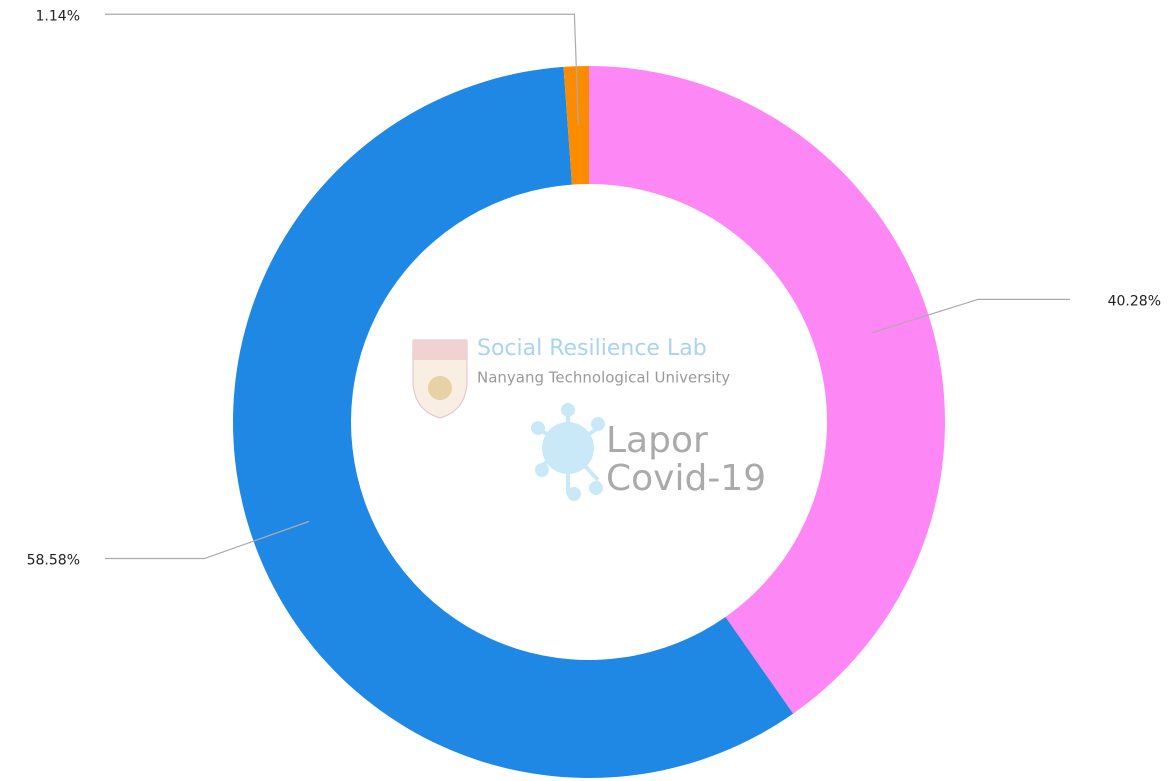 Image resolution: width=1170 pixels, height=781 pixels. Describe the element at coordinates (58, 16) in the screenshot. I see `data-label: 1.14%` at that location.